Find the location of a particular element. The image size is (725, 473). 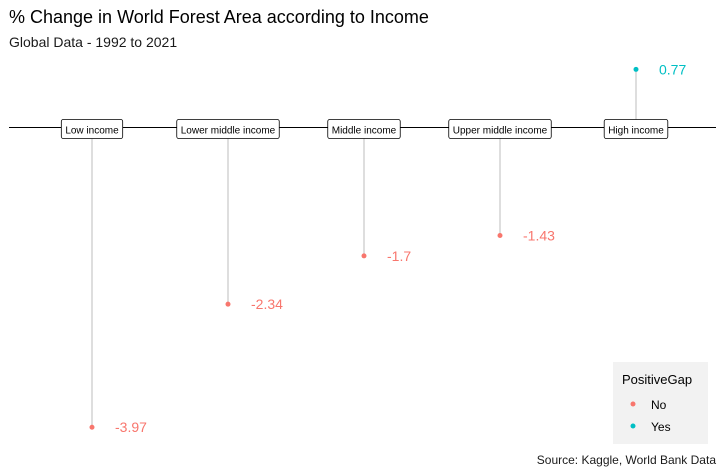

category-label-text-4: High income is located at coordinates (636, 131).